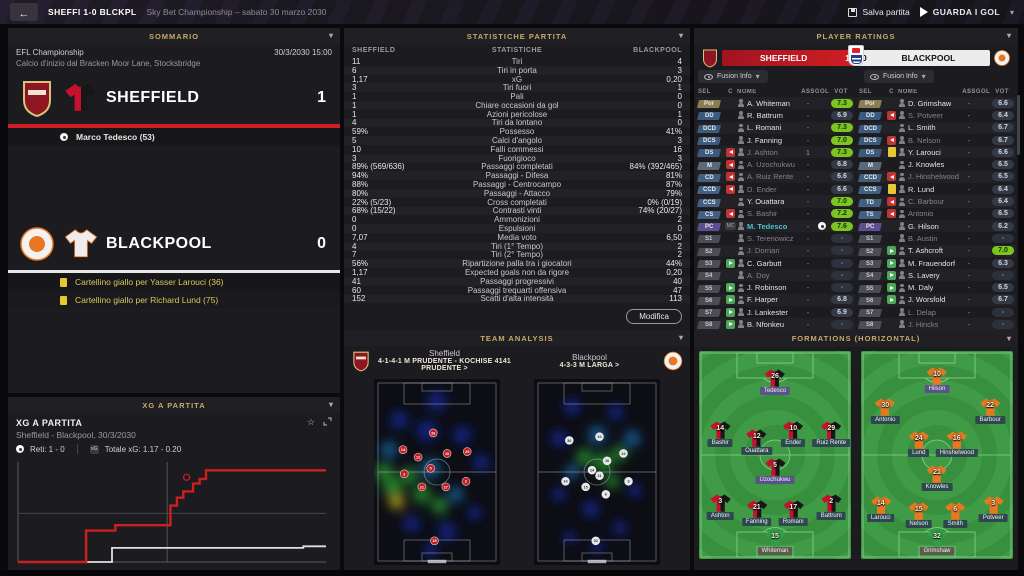  What do you see at coordinates (623, 454) in the screenshot?
I see `svg-text: 22` at bounding box center [623, 454].